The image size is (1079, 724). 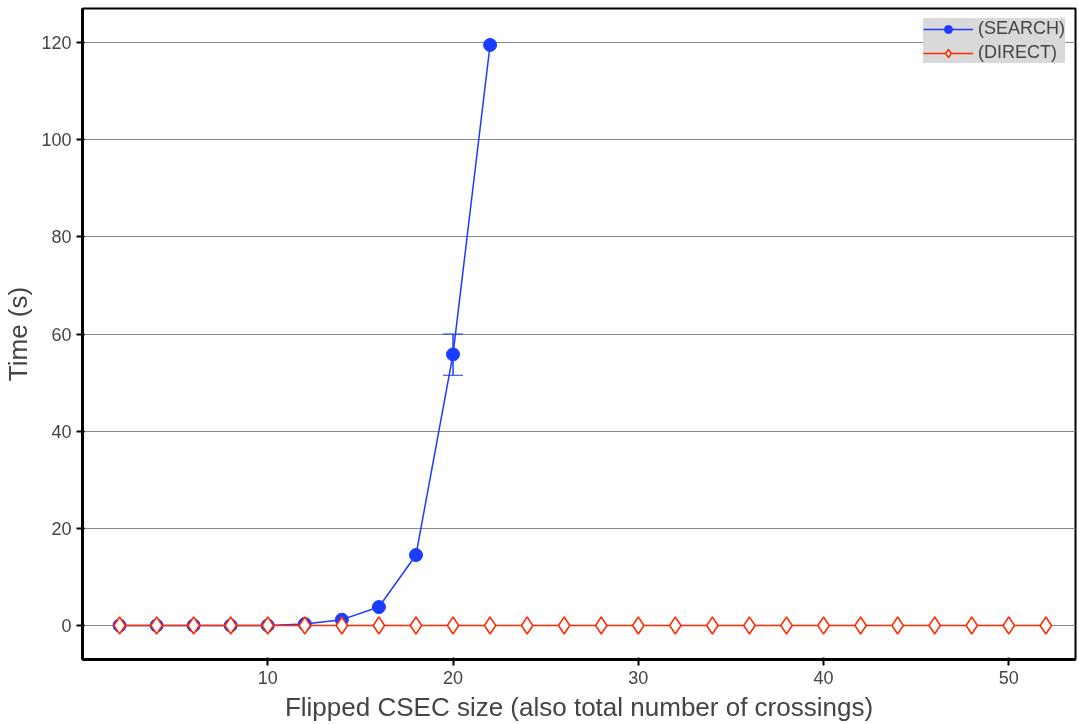 What do you see at coordinates (61, 237) in the screenshot?
I see `y-tick-label: 80` at bounding box center [61, 237].